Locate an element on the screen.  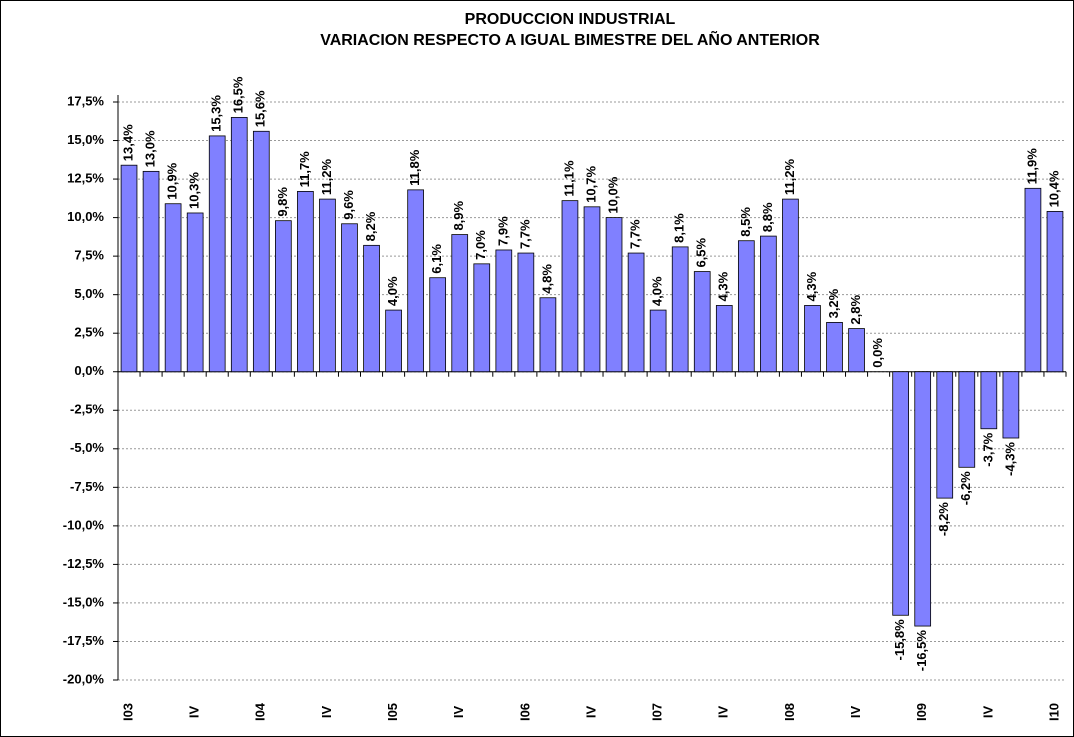
value-label: 7,9% is located at coordinates (502, 231).